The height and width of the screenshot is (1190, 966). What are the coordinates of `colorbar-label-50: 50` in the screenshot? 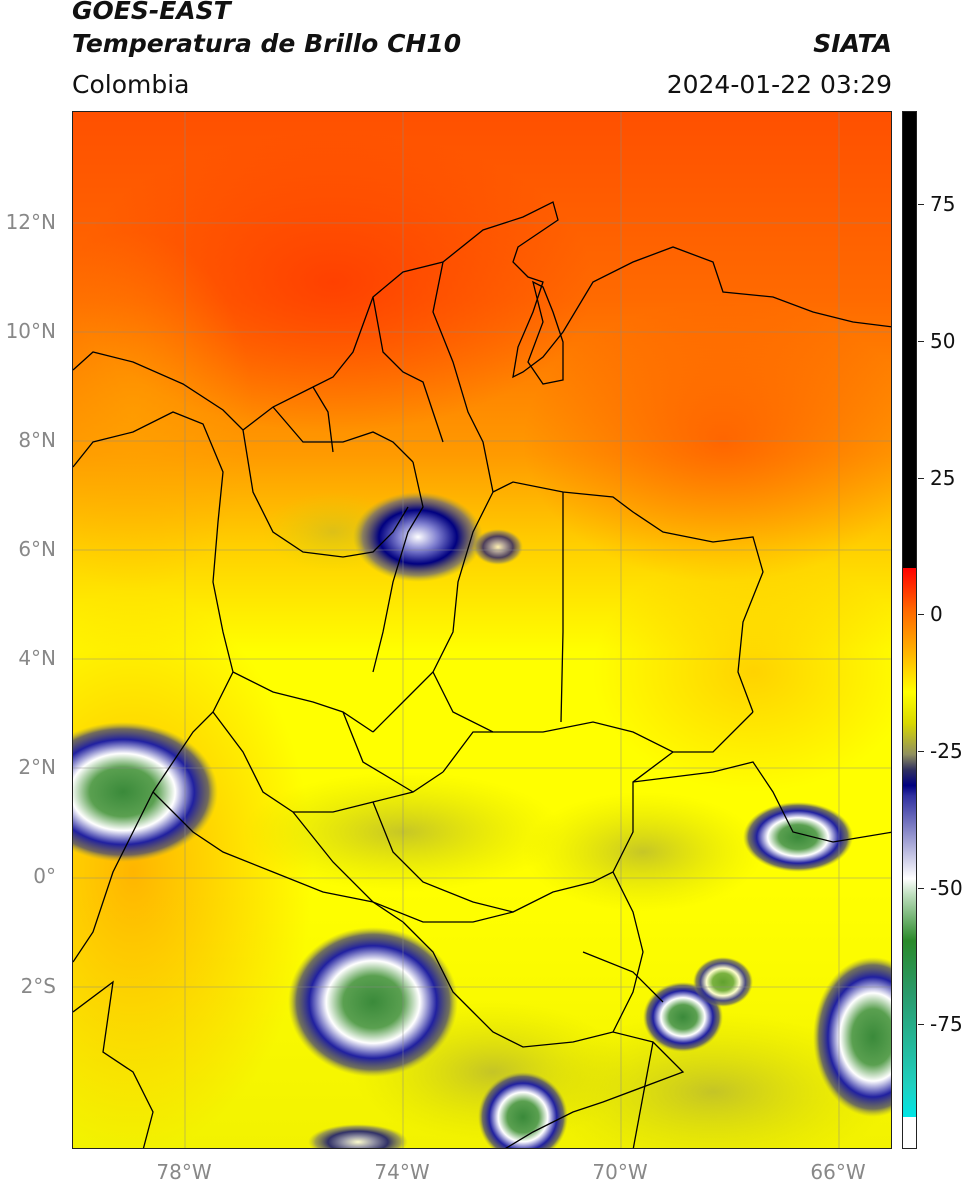 It's located at (943, 341).